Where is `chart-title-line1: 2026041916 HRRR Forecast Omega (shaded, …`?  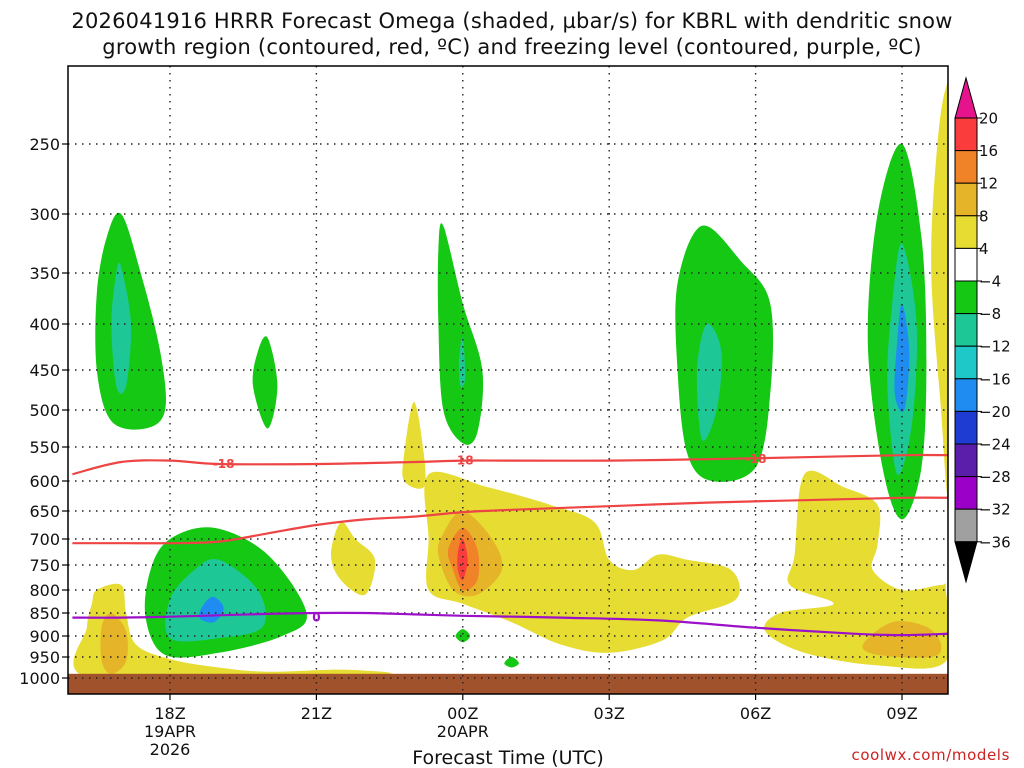
chart-title-line1: 2026041916 HRRR Forecast Omega (shaded, … is located at coordinates (512, 21).